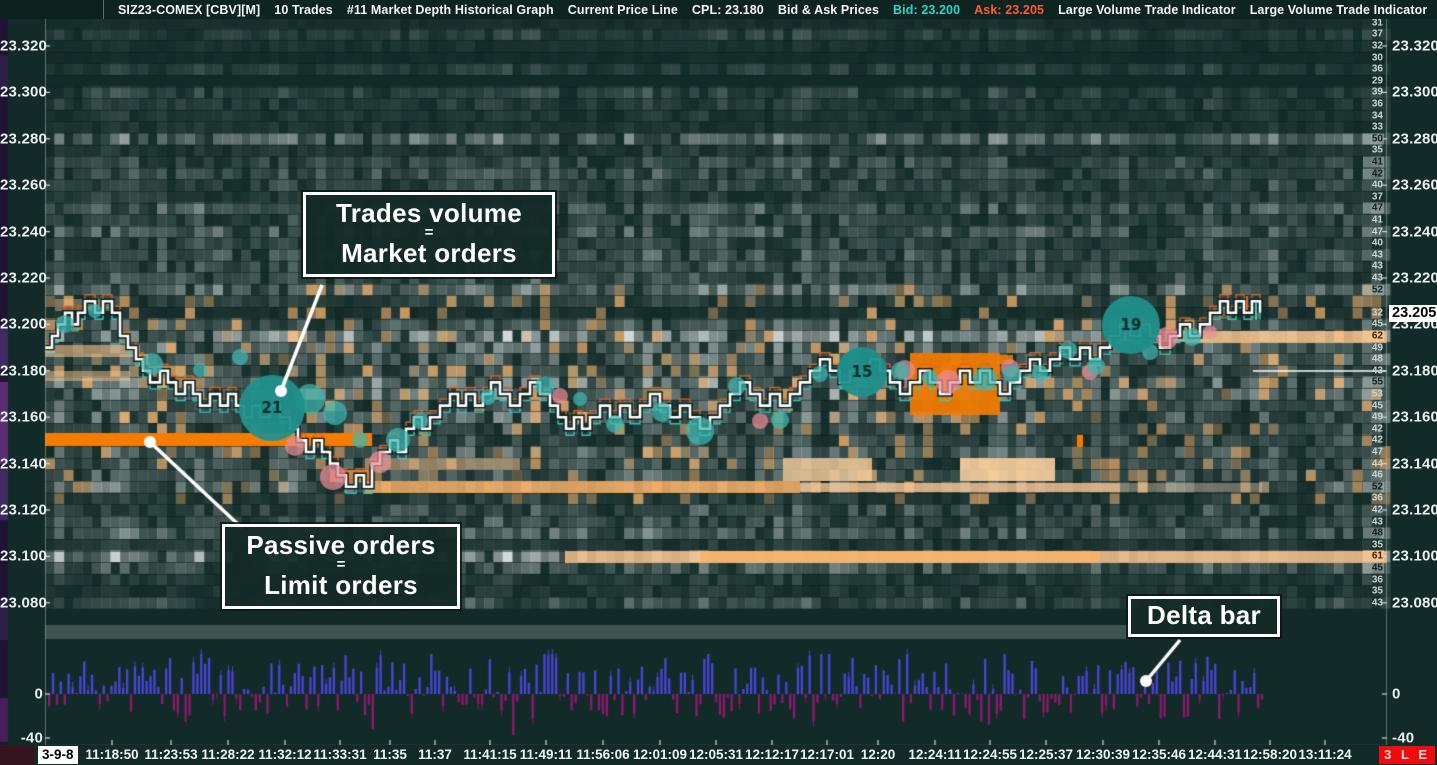  I want to click on depth-ladder-value: 33, so click(1377, 127).